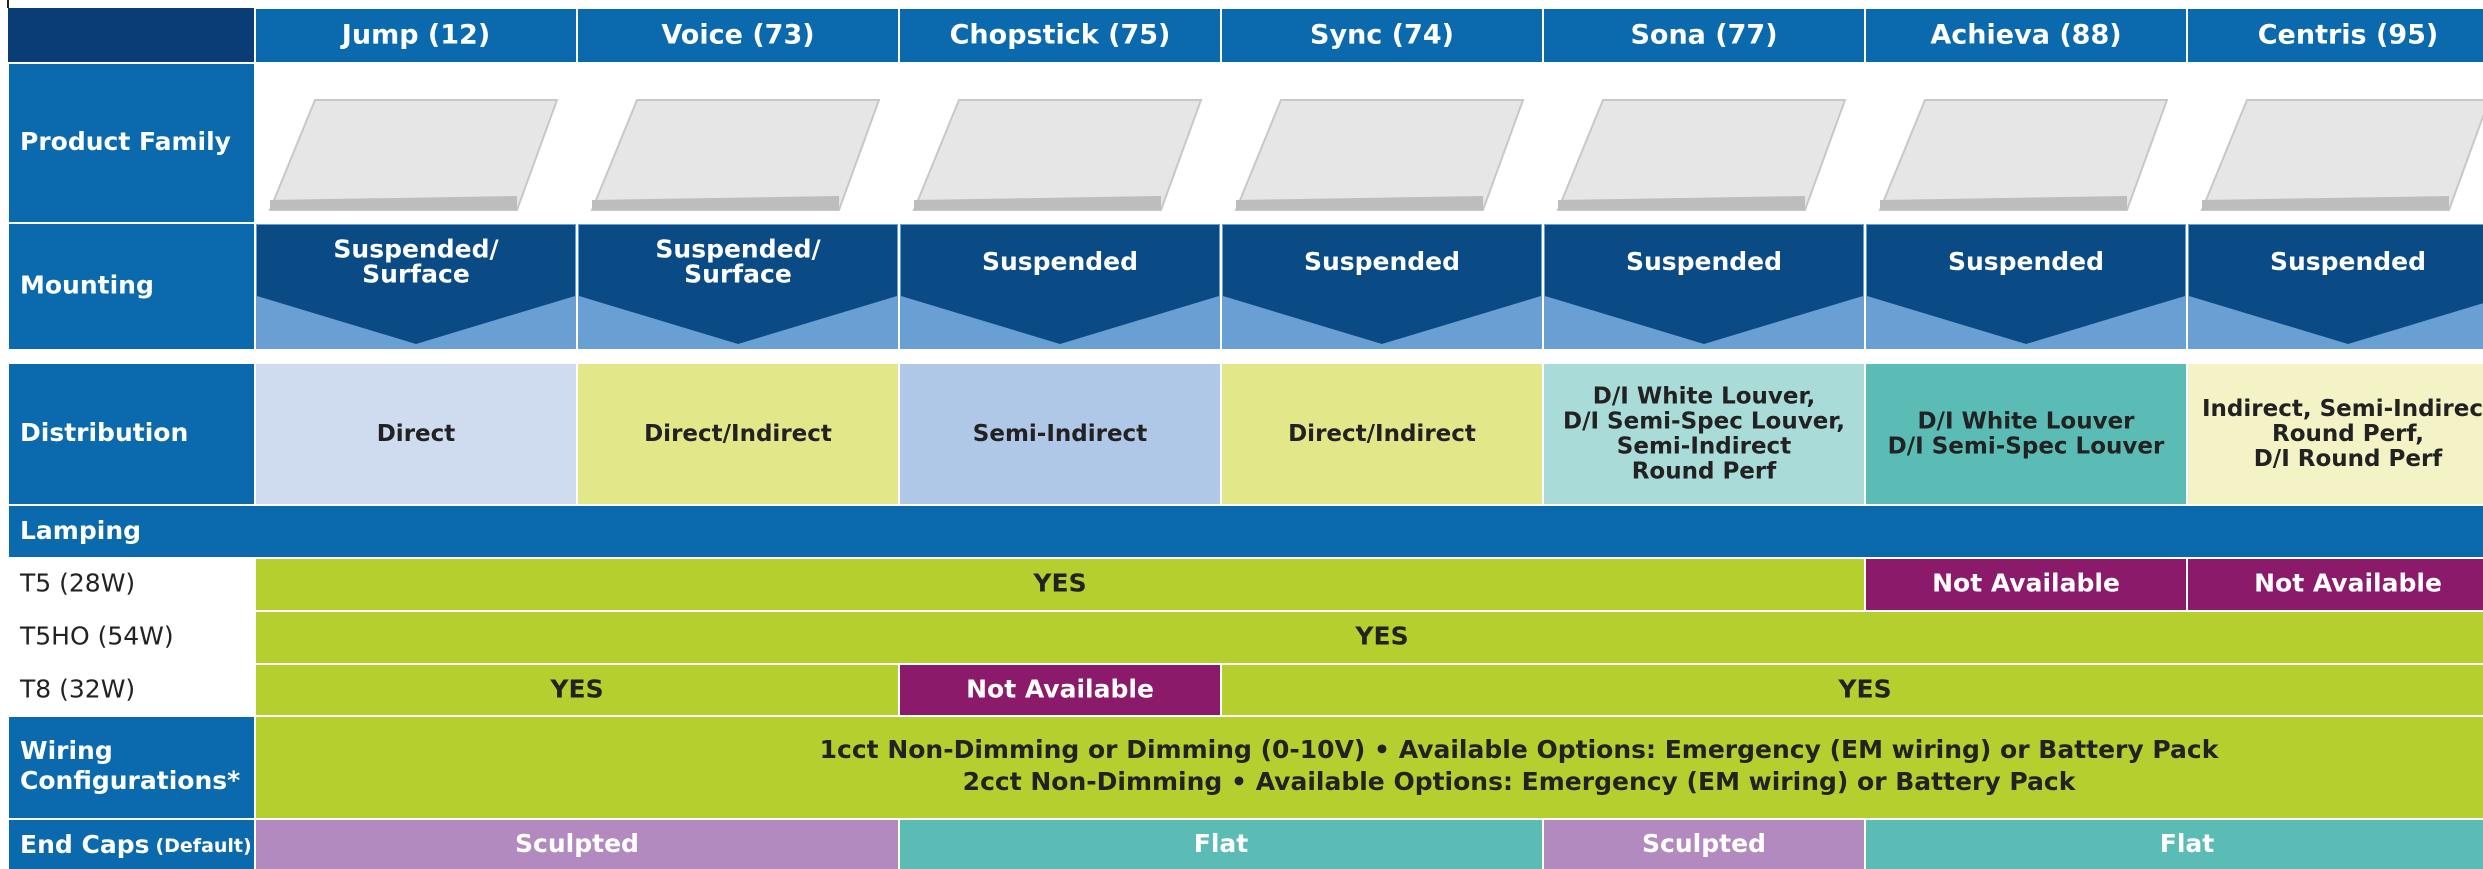 The width and height of the screenshot is (2483, 869). Describe the element at coordinates (1704, 421) in the screenshot. I see `distribution-text-line: D/I Semi-Spec Louver,` at that location.